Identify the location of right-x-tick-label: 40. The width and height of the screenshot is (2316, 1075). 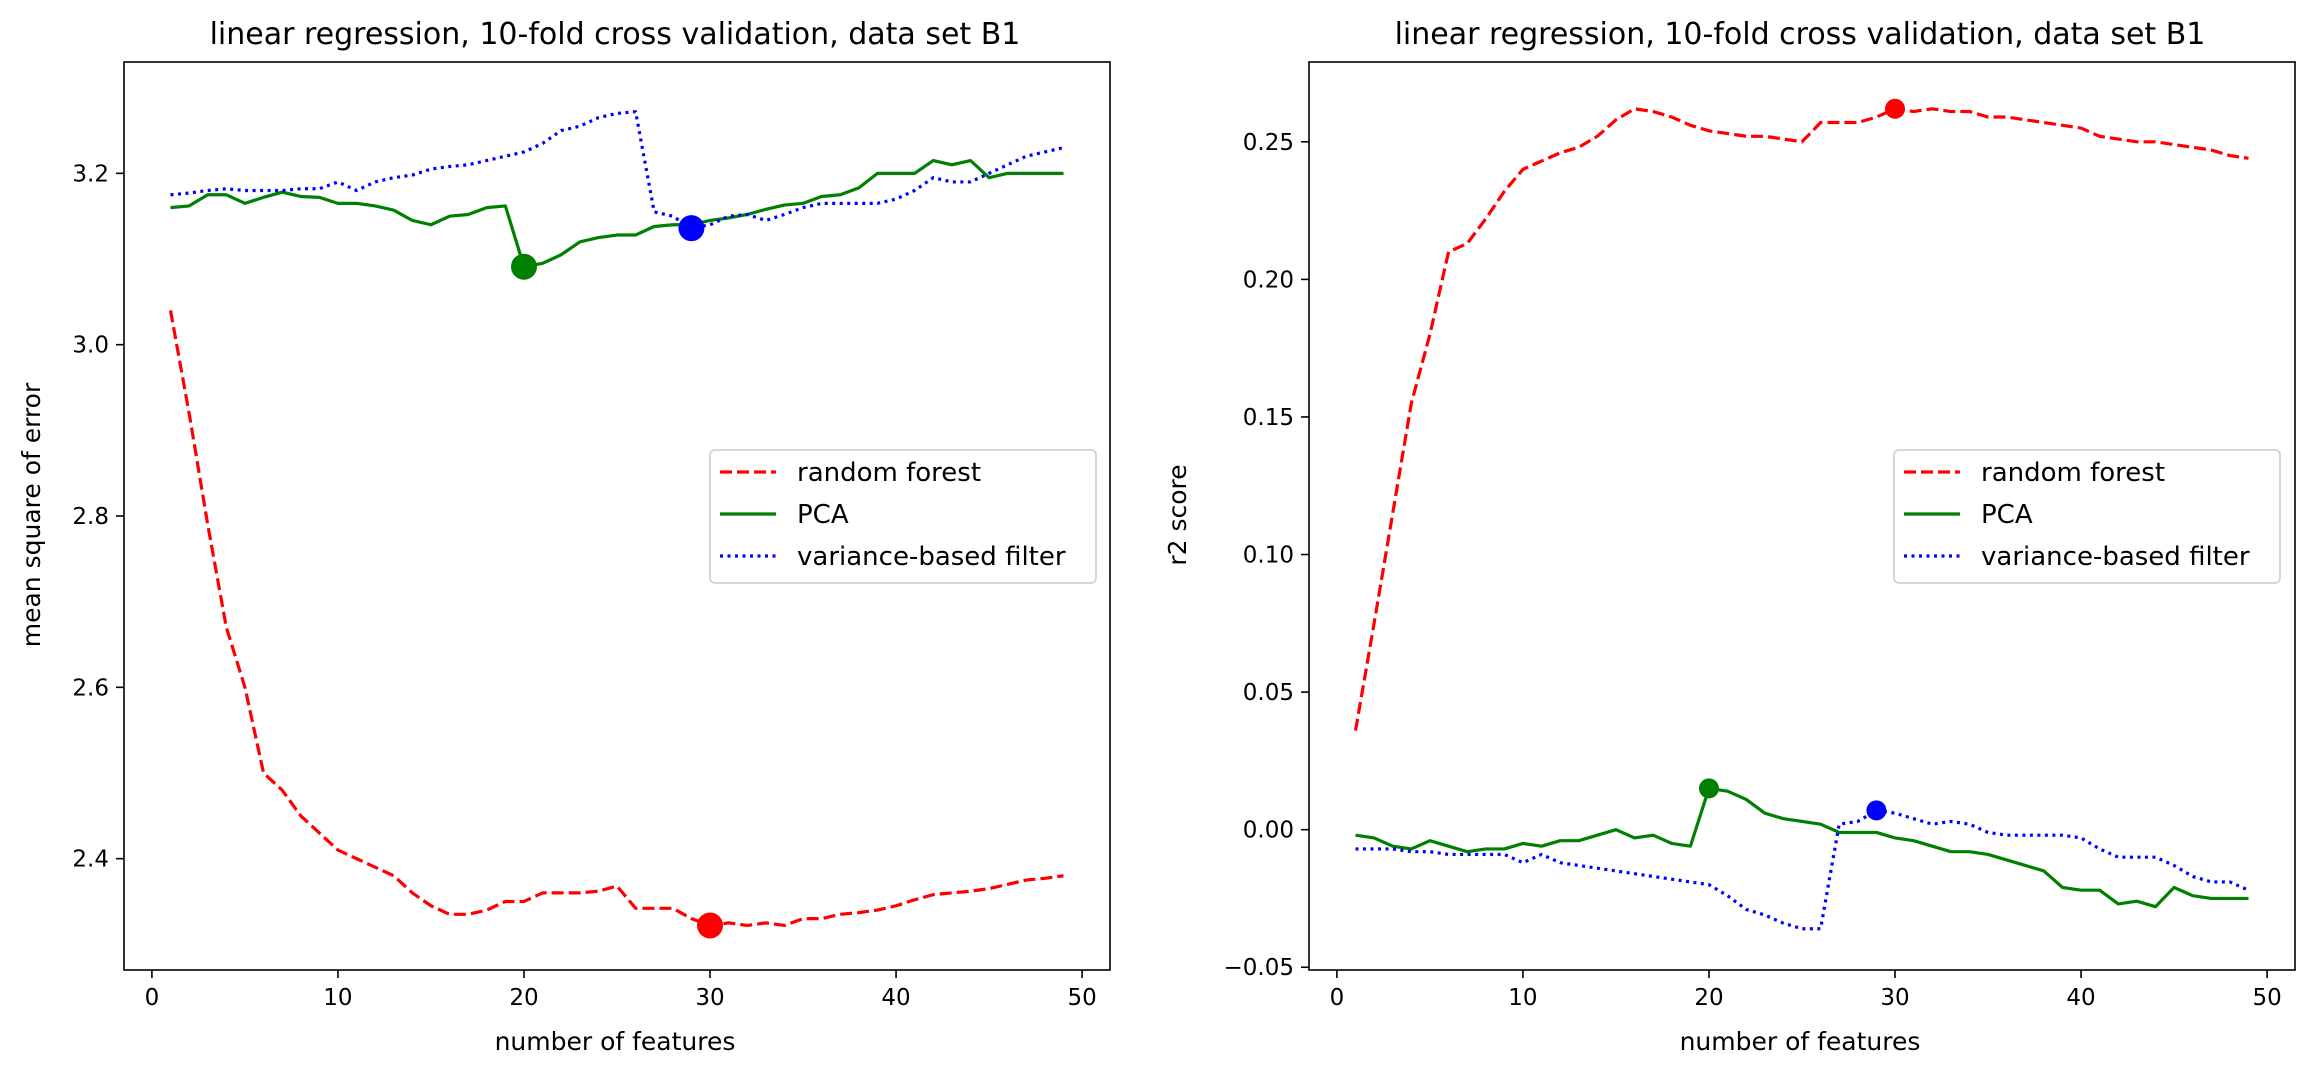
(2080, 998).